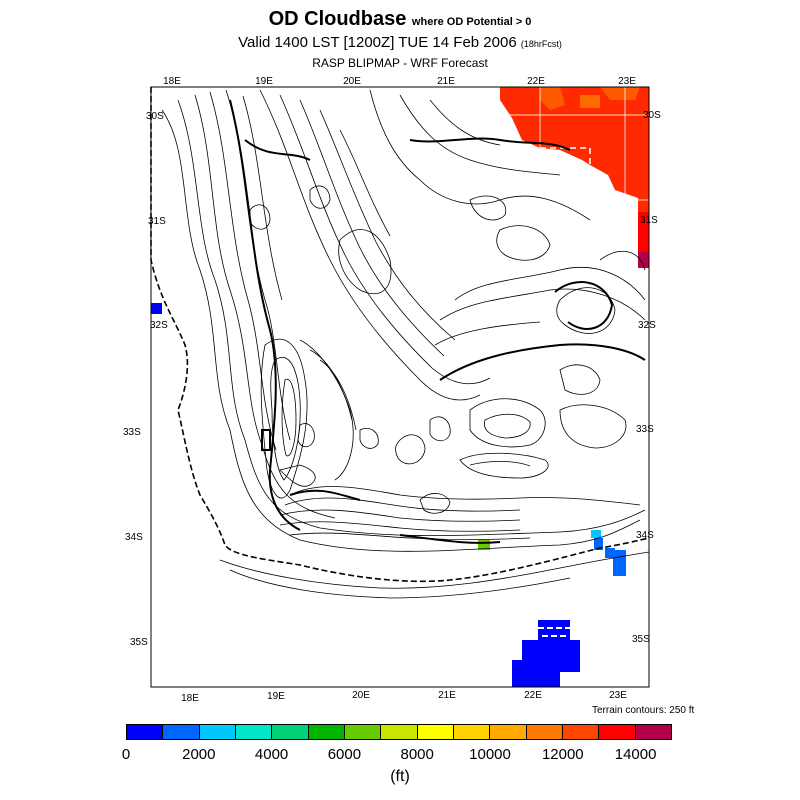  I want to click on lon-labels-bottom: 18E 19E 20E 21E 22E 23E, so click(404, 697).